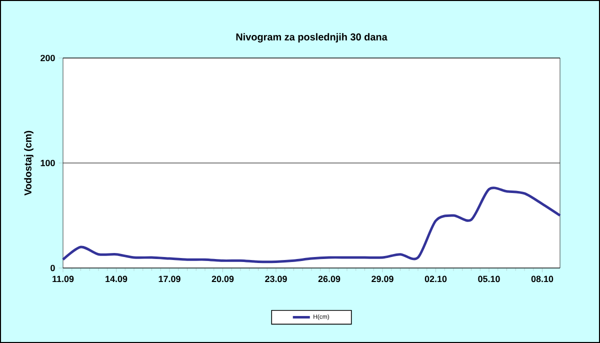 The width and height of the screenshot is (600, 343). I want to click on x-tick-label: 14.09, so click(117, 279).